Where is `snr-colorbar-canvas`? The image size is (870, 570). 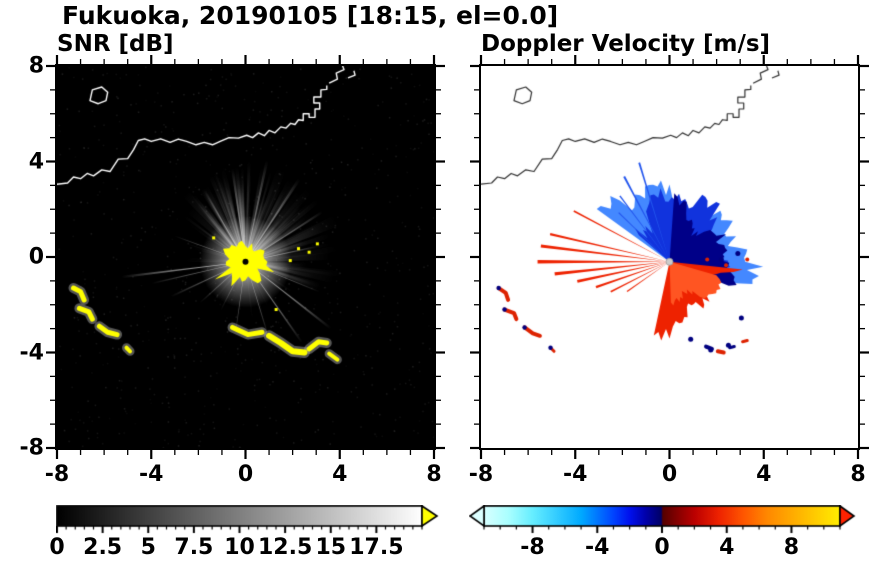
snr-colorbar-canvas is located at coordinates (248, 520).